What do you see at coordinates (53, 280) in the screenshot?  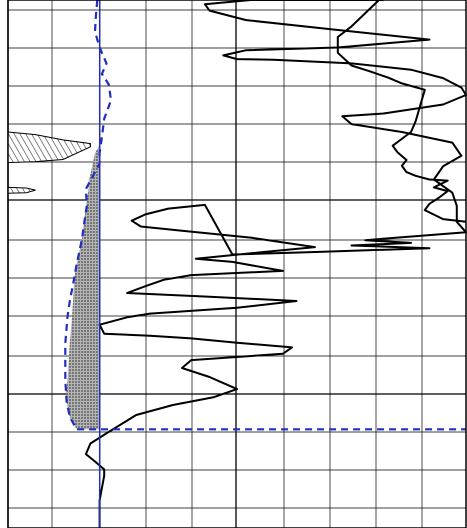 I see `filled-regions` at bounding box center [53, 280].